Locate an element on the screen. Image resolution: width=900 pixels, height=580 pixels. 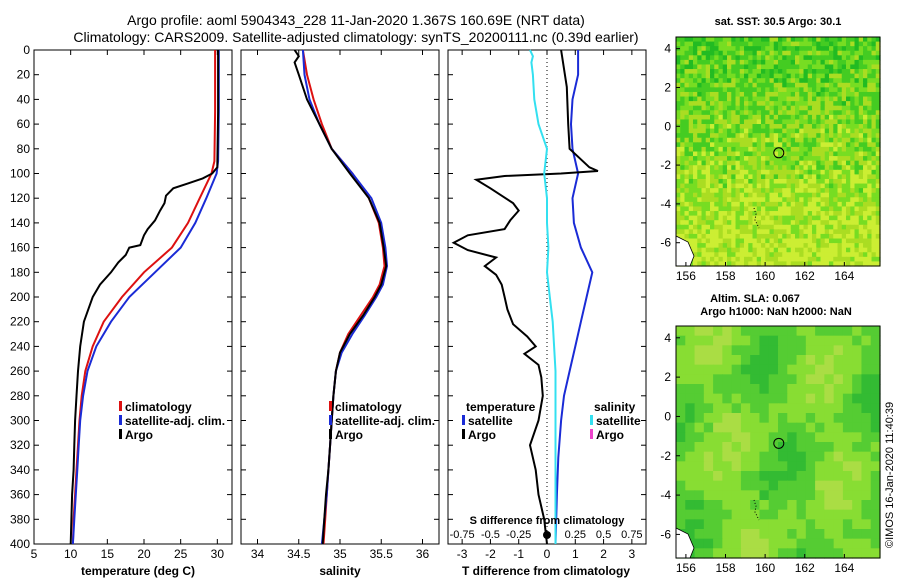
y-tick-label: 160 is located at coordinates (20, 248).